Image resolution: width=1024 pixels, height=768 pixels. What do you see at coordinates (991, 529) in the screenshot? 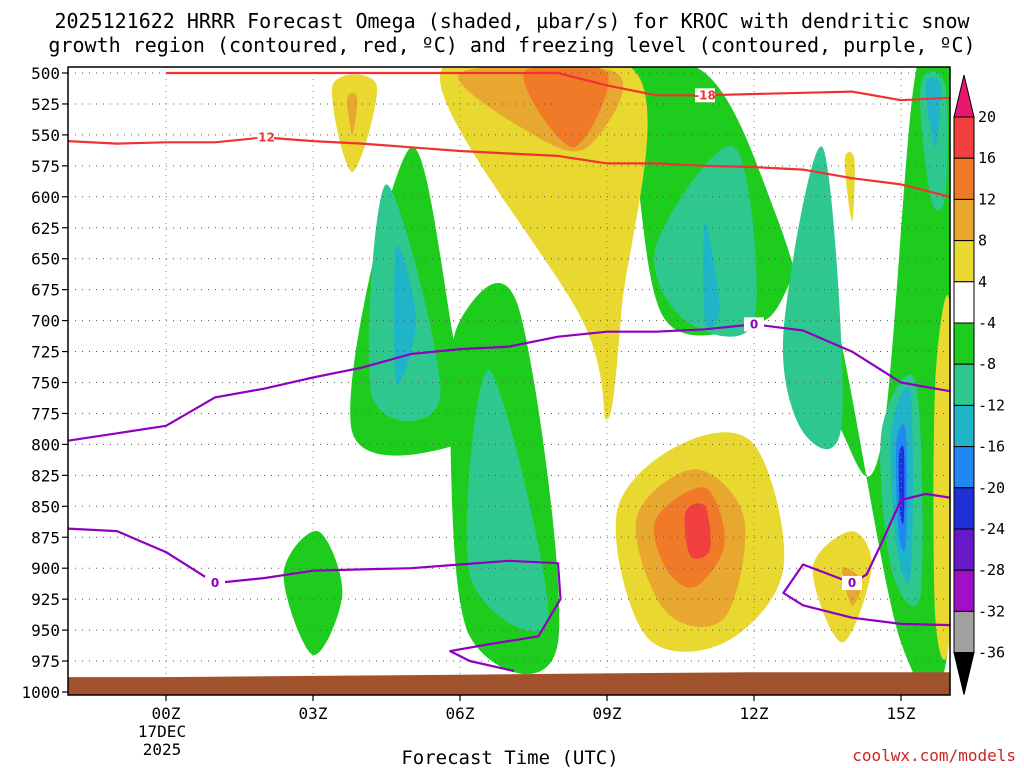
I see `colorbar-label: -24` at bounding box center [991, 529].